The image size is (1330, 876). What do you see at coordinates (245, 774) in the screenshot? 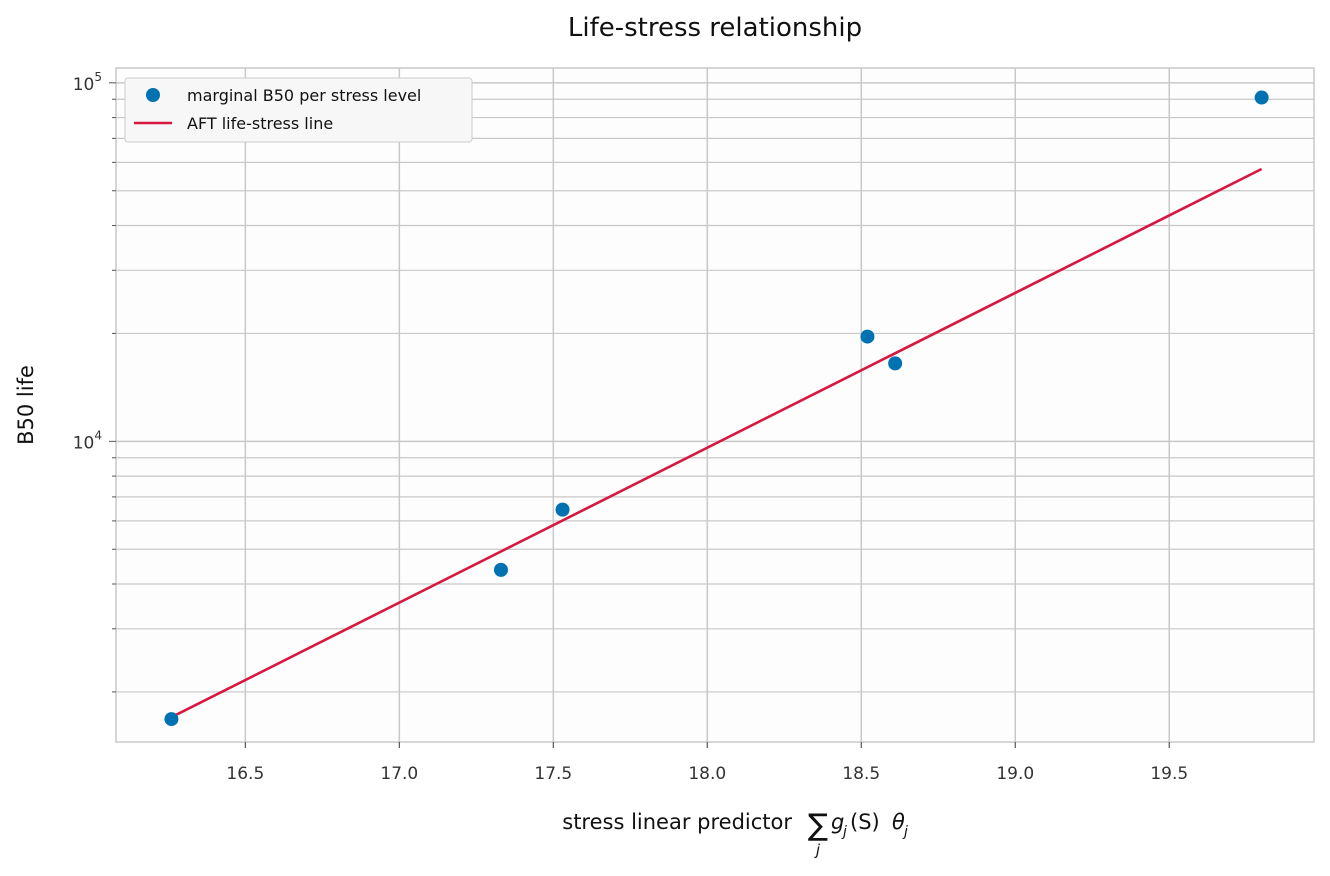
I see `x-tick-label: 16.5` at bounding box center [245, 774].